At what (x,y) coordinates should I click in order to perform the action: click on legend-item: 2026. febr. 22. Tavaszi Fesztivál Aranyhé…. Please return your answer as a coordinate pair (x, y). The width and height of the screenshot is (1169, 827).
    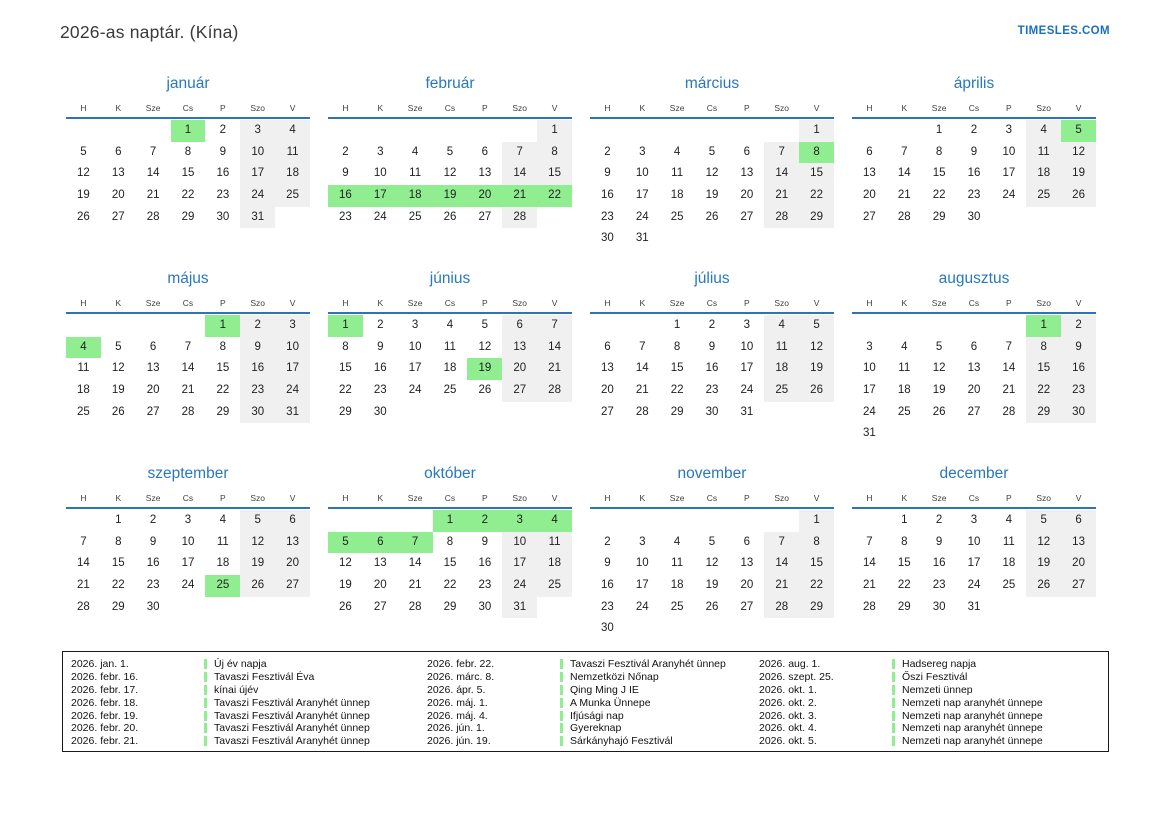
    Looking at the image, I should click on (593, 664).